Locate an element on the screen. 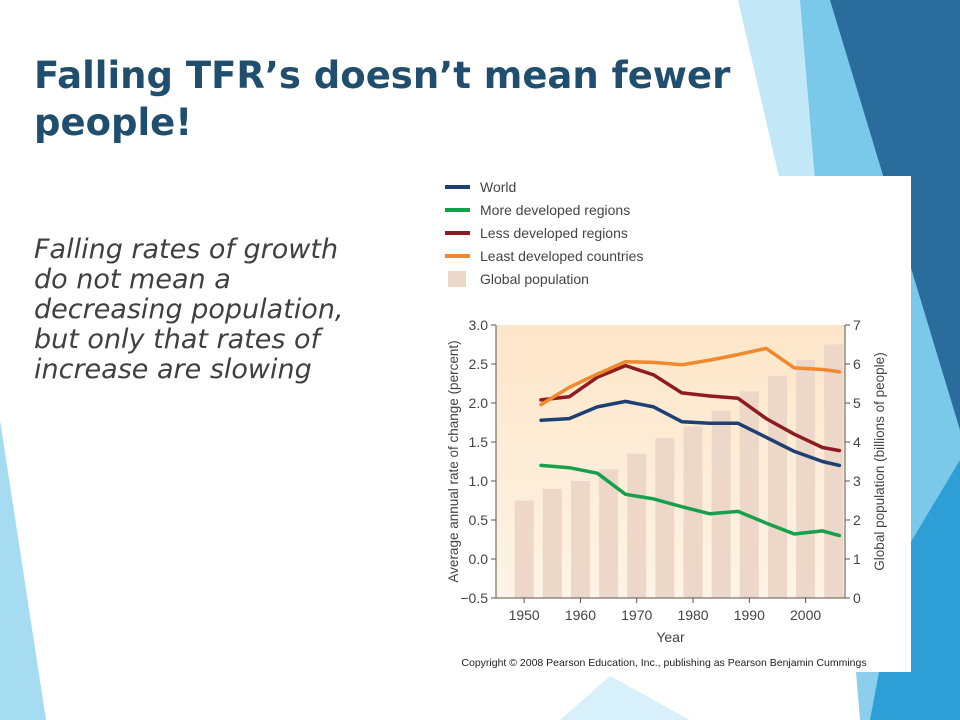 This screenshot has height=720, width=960. y-tick-label: 2.0 is located at coordinates (479, 403).